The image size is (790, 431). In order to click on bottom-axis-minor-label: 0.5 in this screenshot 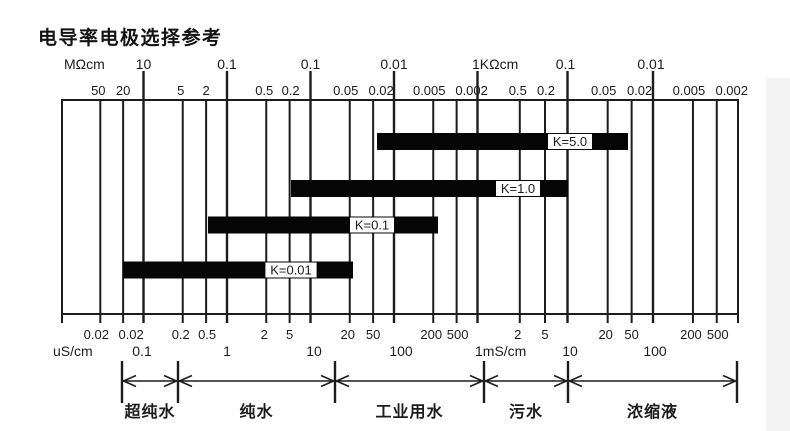, I will do `click(207, 334)`.